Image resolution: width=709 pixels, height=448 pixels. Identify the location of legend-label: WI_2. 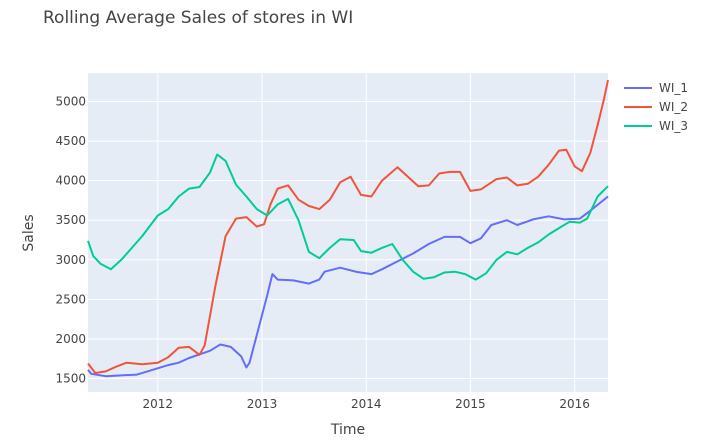
(673, 107).